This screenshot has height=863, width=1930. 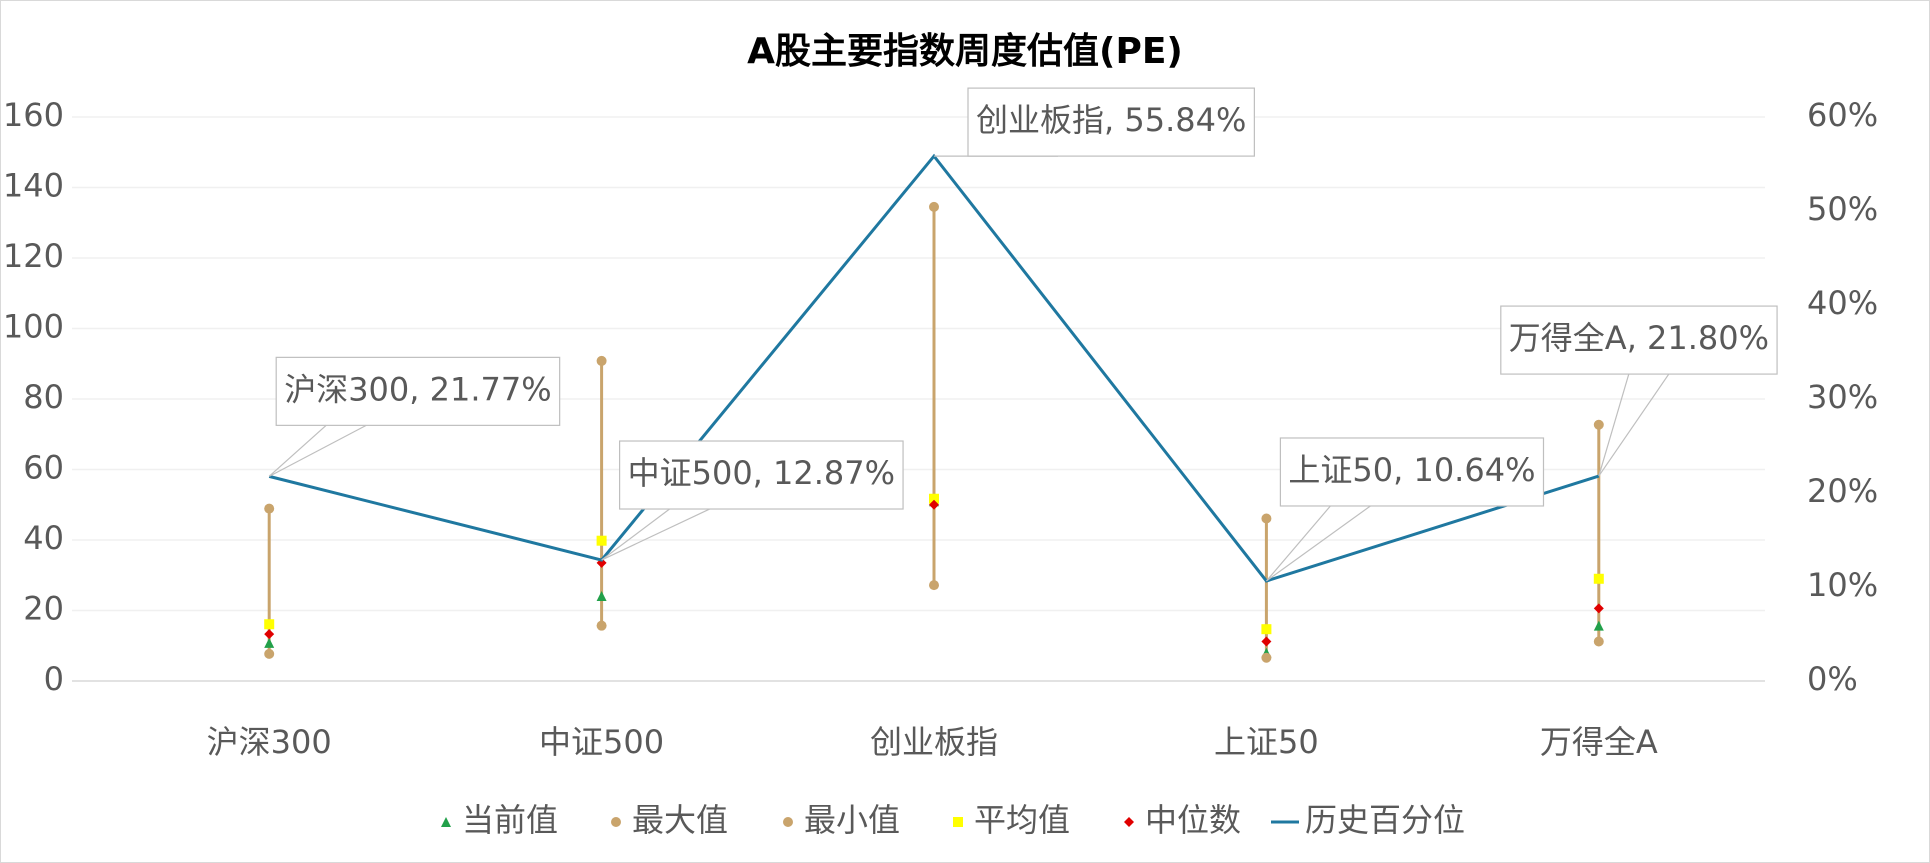 I want to click on x-tick-label: 万得全A, so click(x=1599, y=742).